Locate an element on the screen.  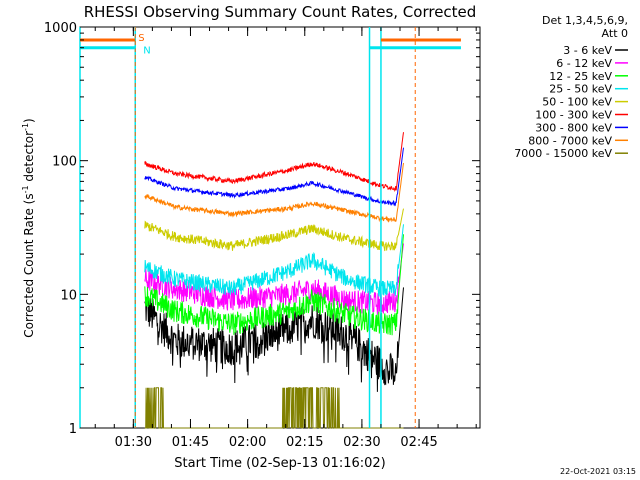
legend-header-line-1: Det 1,3,4,5,6,9, is located at coordinates (585, 20).